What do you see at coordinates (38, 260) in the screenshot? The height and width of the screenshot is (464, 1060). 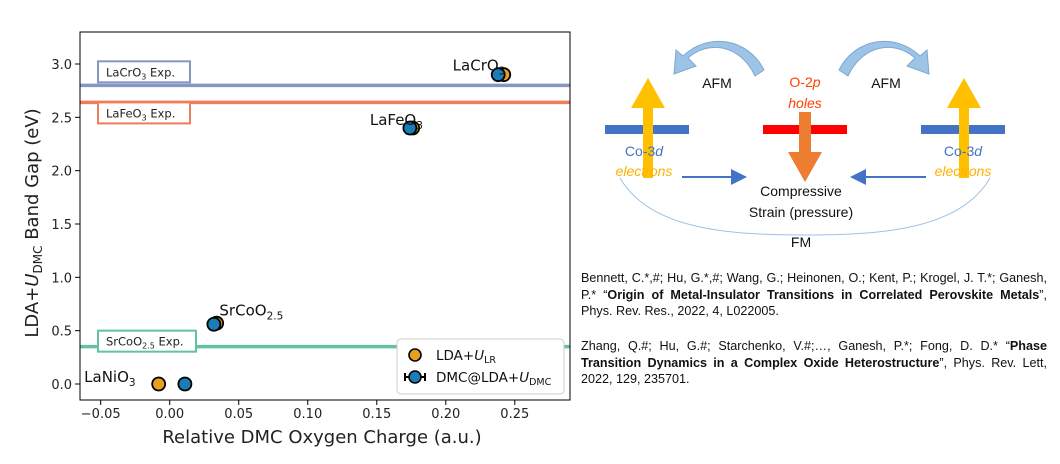 I see `y-axis-label-sub: DMC` at bounding box center [38, 260].